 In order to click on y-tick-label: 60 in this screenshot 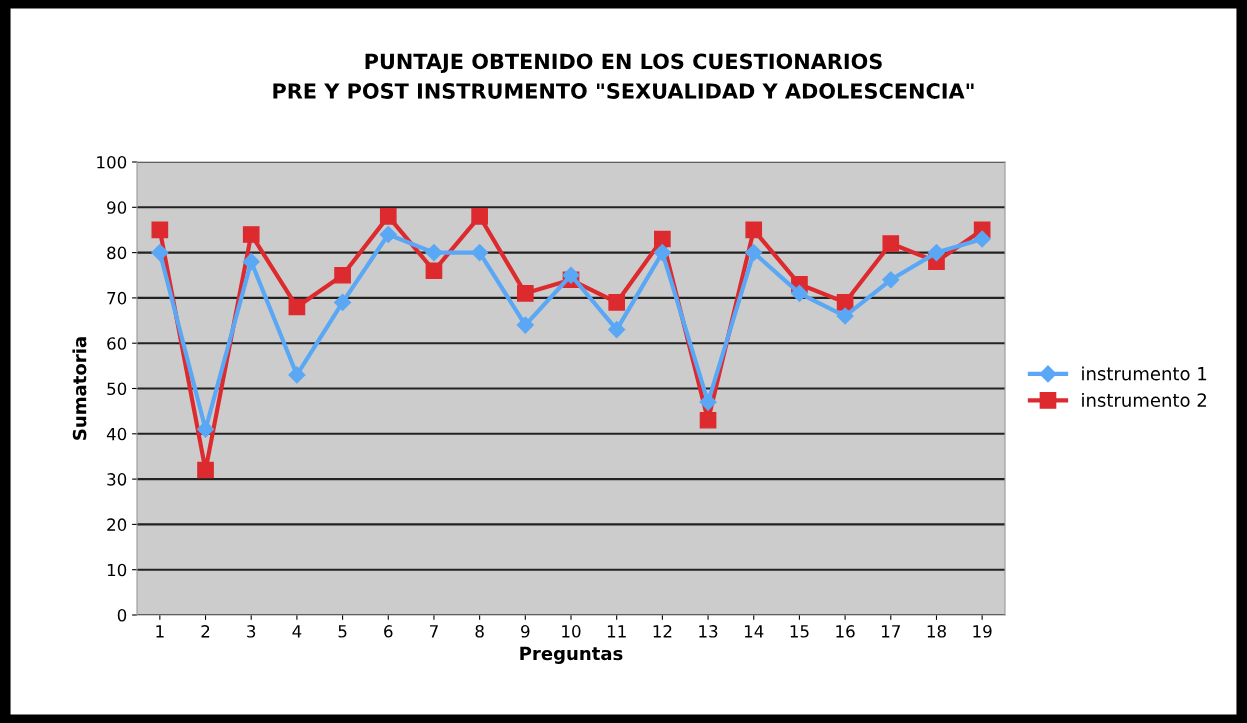, I will do `click(117, 343)`.